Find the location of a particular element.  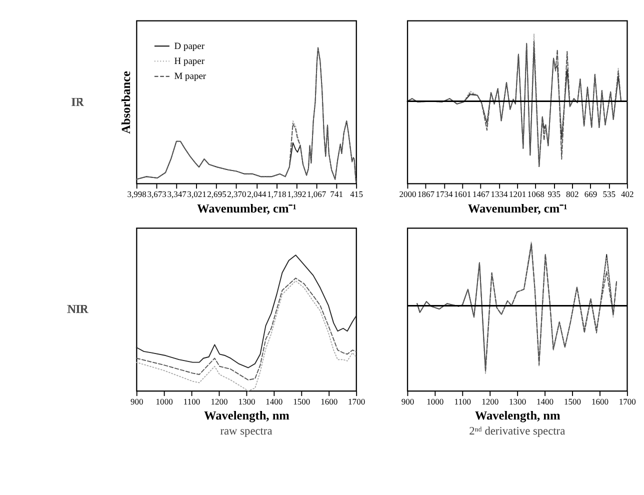

legend-label: M paper is located at coordinates (190, 77).